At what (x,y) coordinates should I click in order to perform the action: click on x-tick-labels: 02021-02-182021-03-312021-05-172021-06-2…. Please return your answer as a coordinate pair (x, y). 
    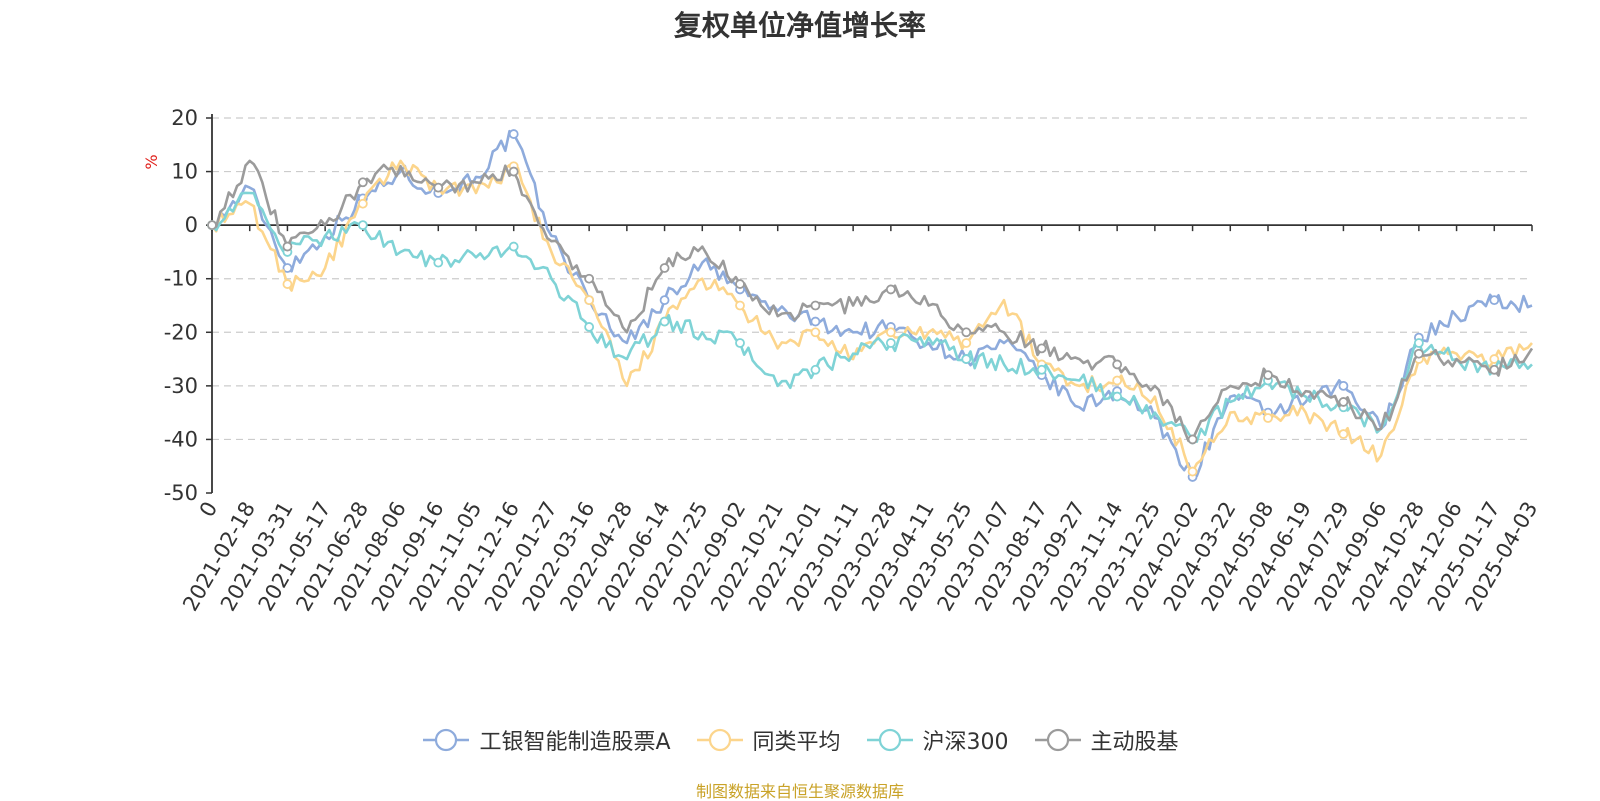
    Looking at the image, I should click on (860, 556).